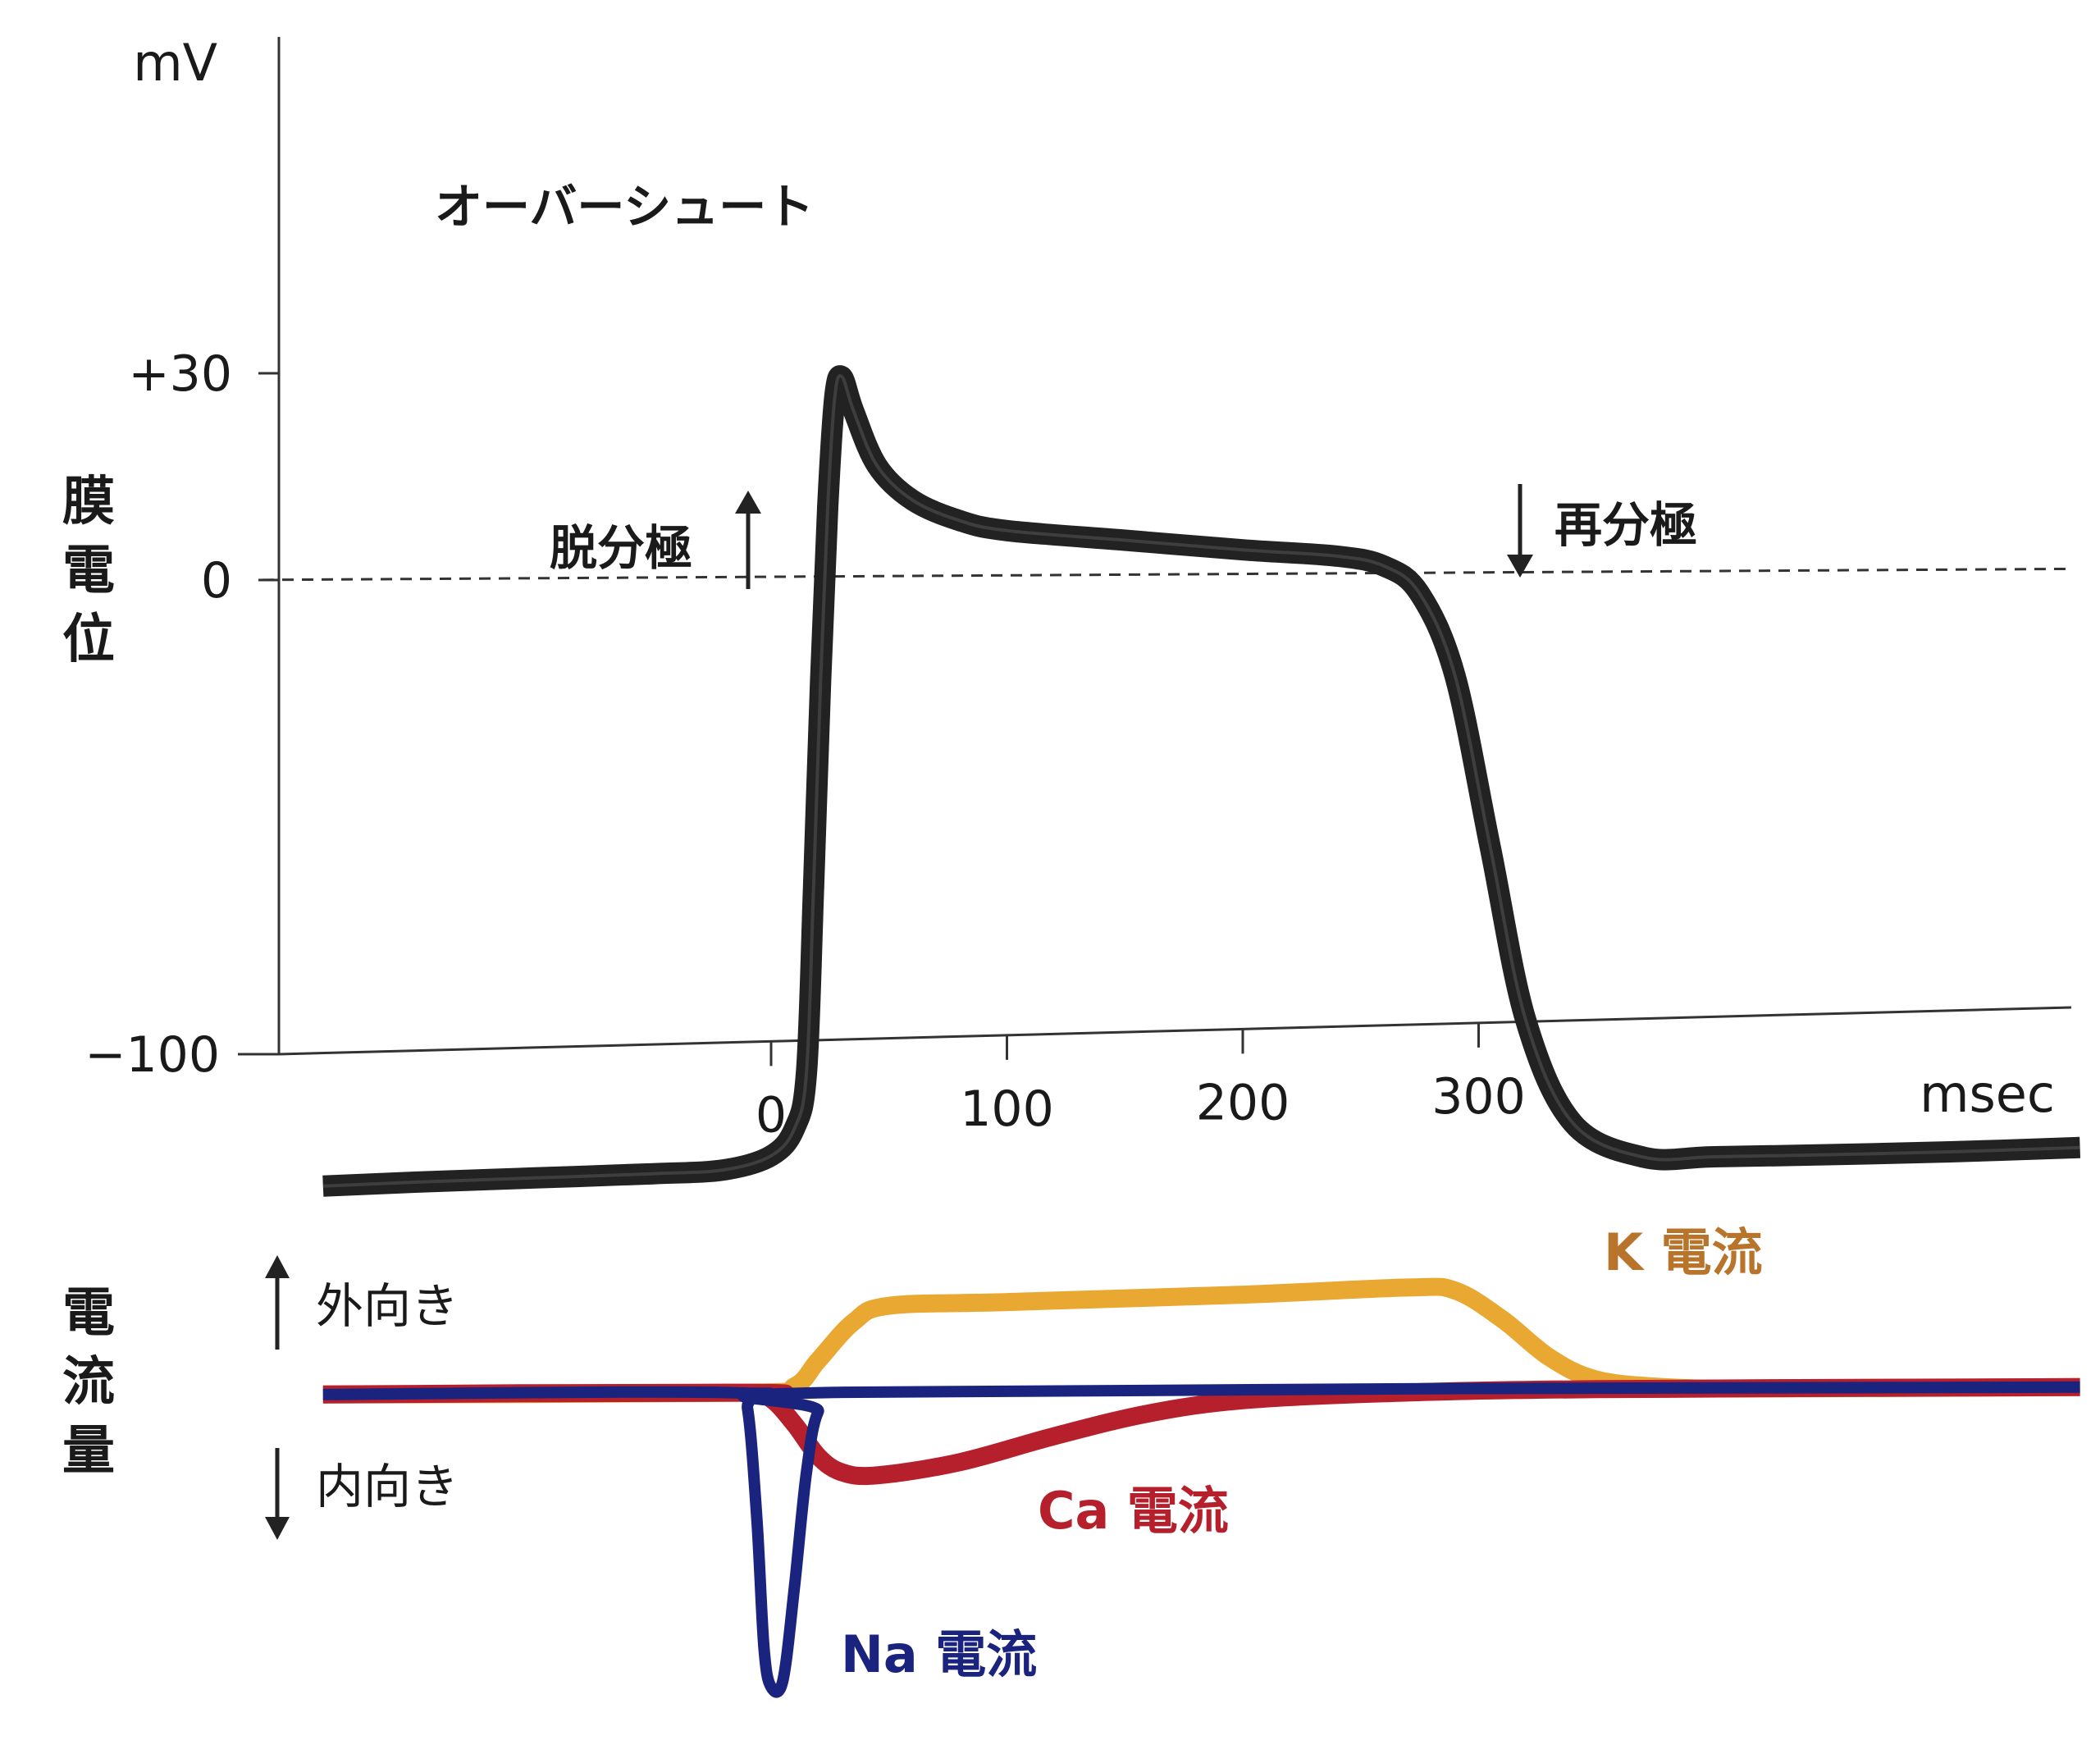  What do you see at coordinates (748, 540) in the screenshot?
I see `depolarization-arrow` at bounding box center [748, 540].